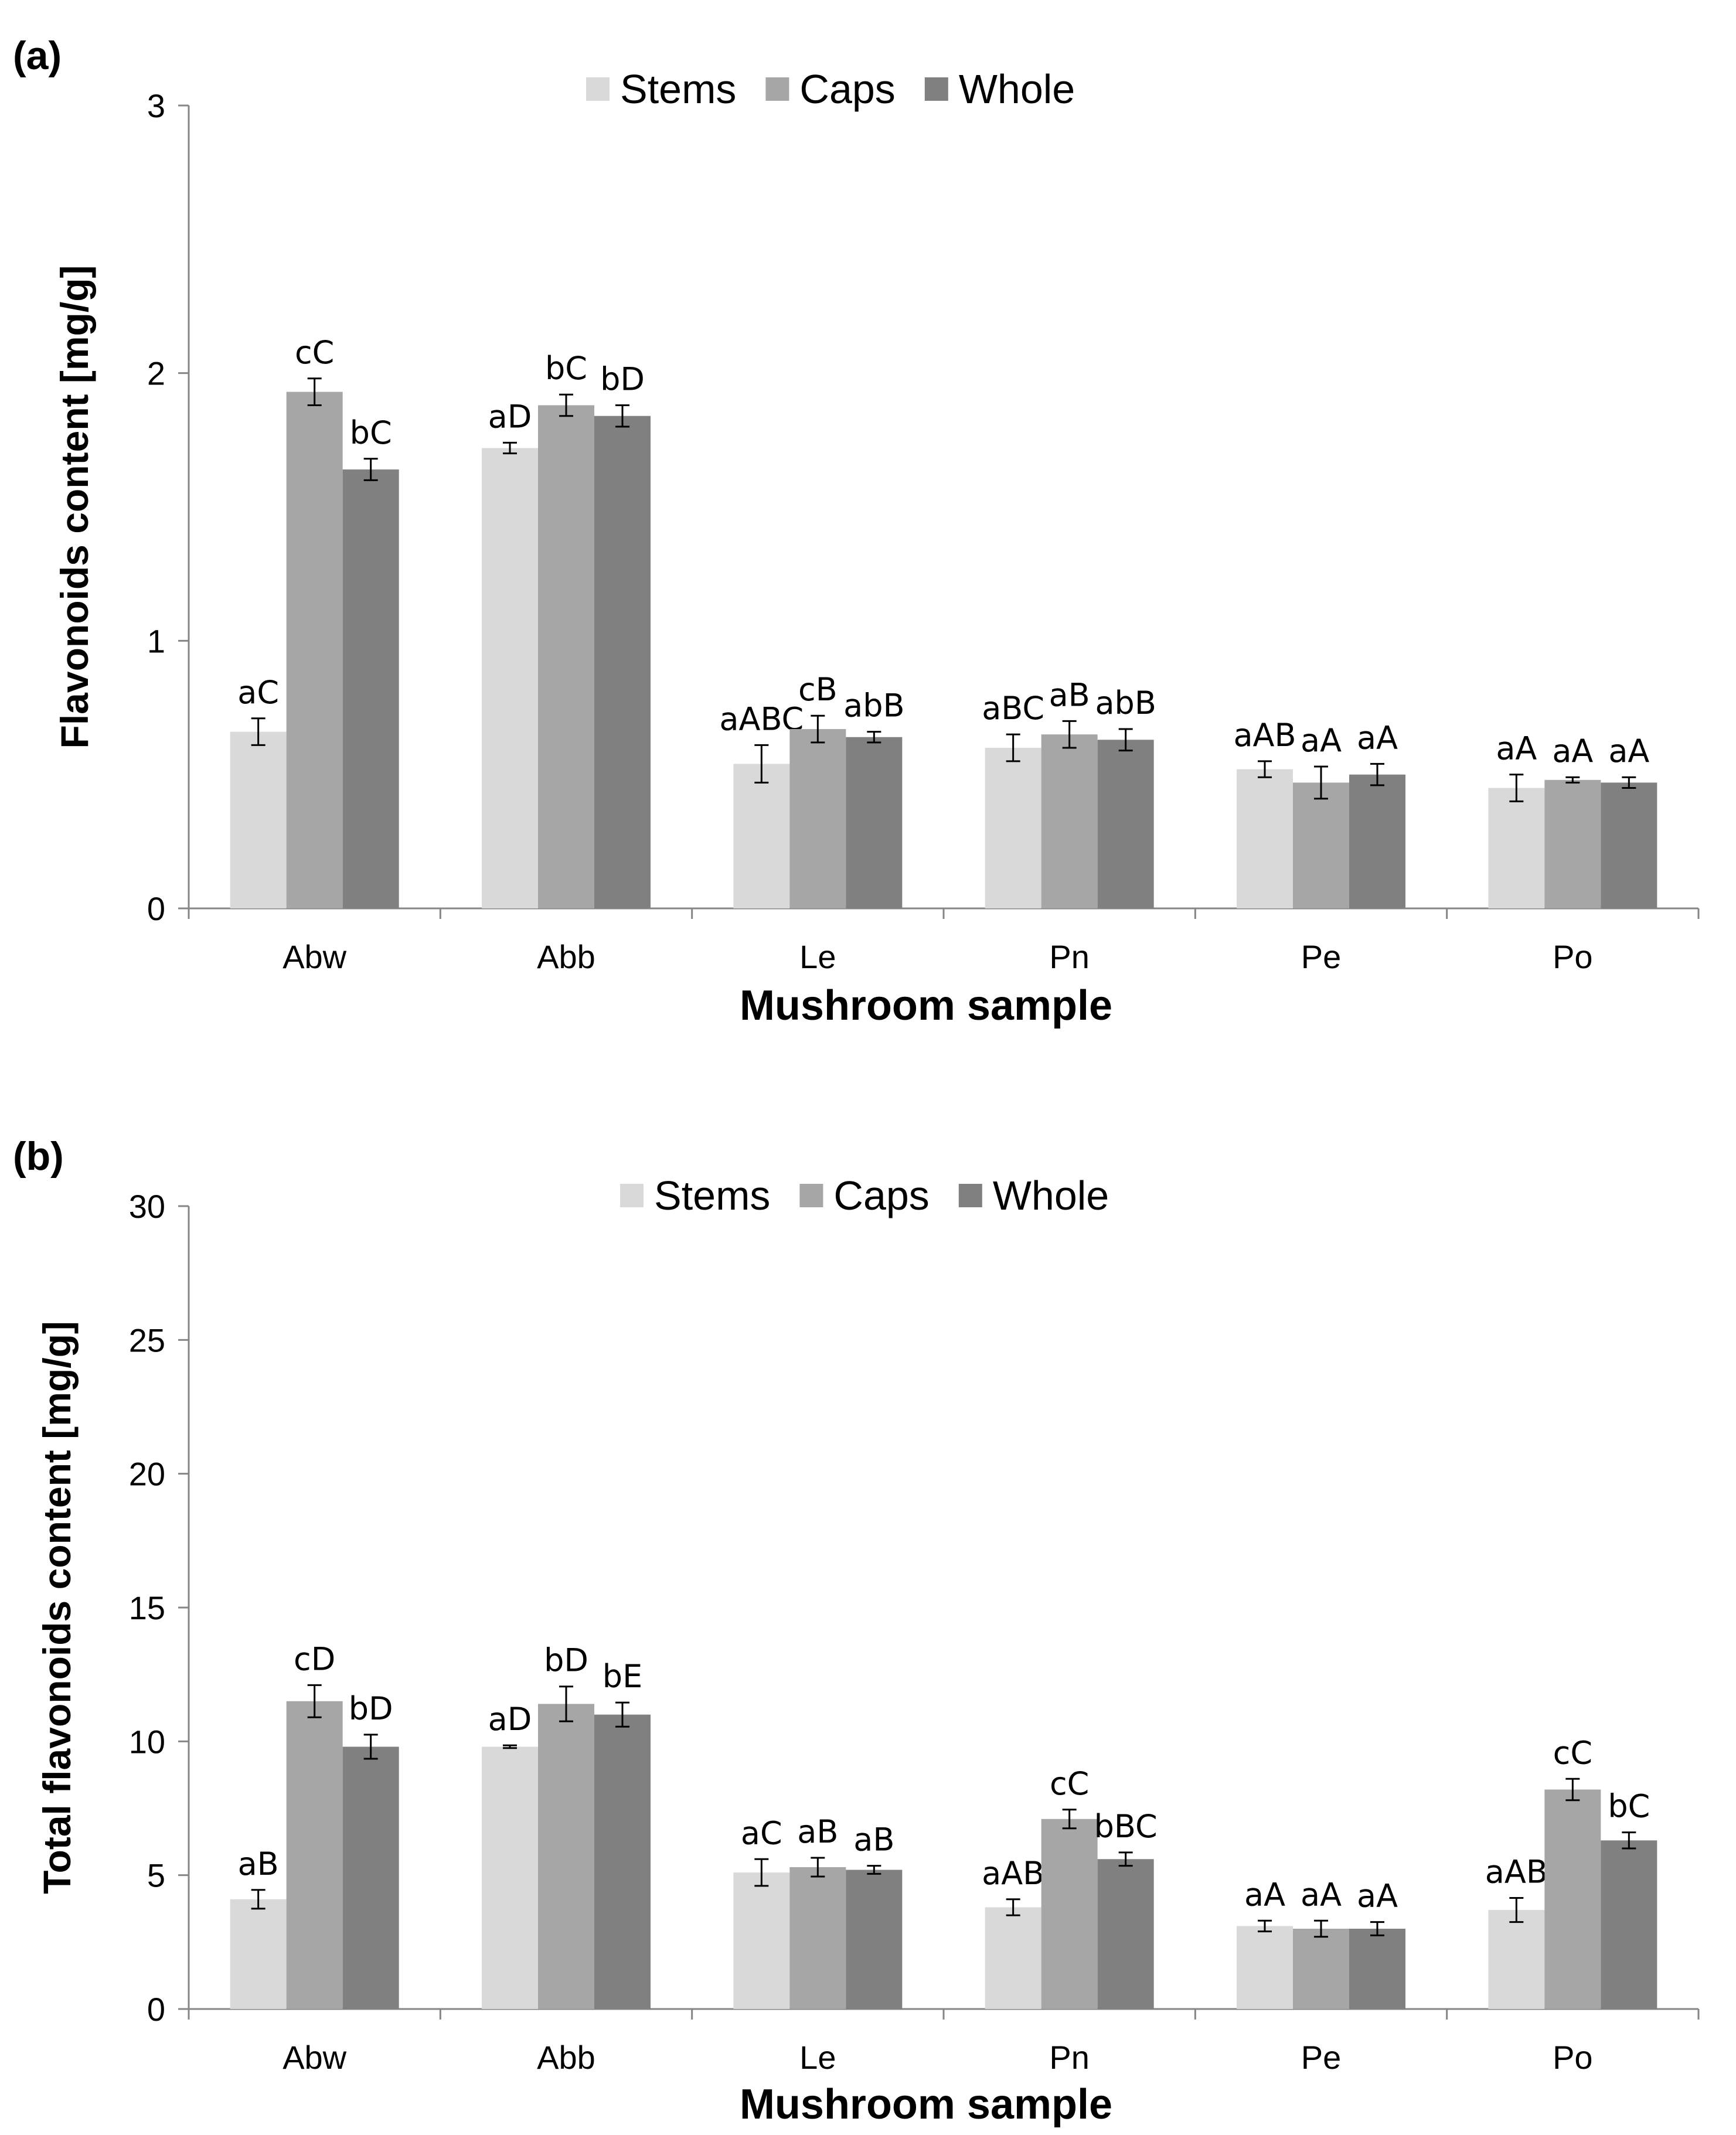 The height and width of the screenshot is (2135, 1736). I want to click on x-tick-label: Po, so click(1573, 956).